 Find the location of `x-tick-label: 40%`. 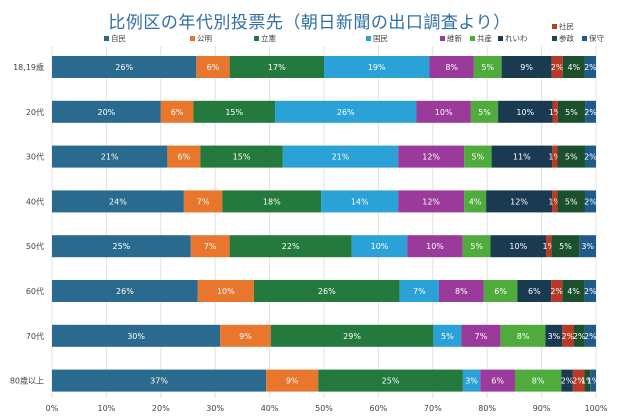

x-tick-label: 40% is located at coordinates (270, 408).